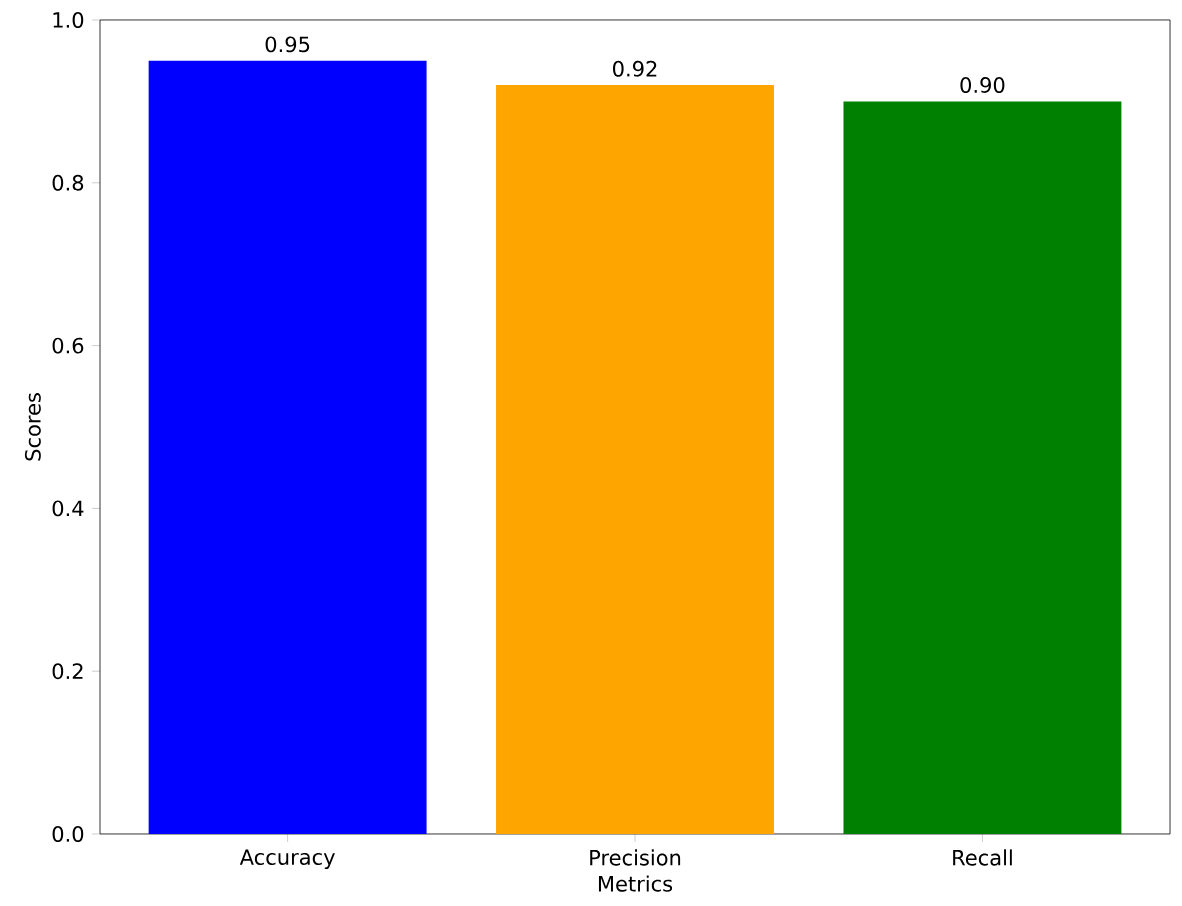 This screenshot has height=906, width=1182. What do you see at coordinates (635, 68) in the screenshot?
I see `data-label: 0.92` at bounding box center [635, 68].